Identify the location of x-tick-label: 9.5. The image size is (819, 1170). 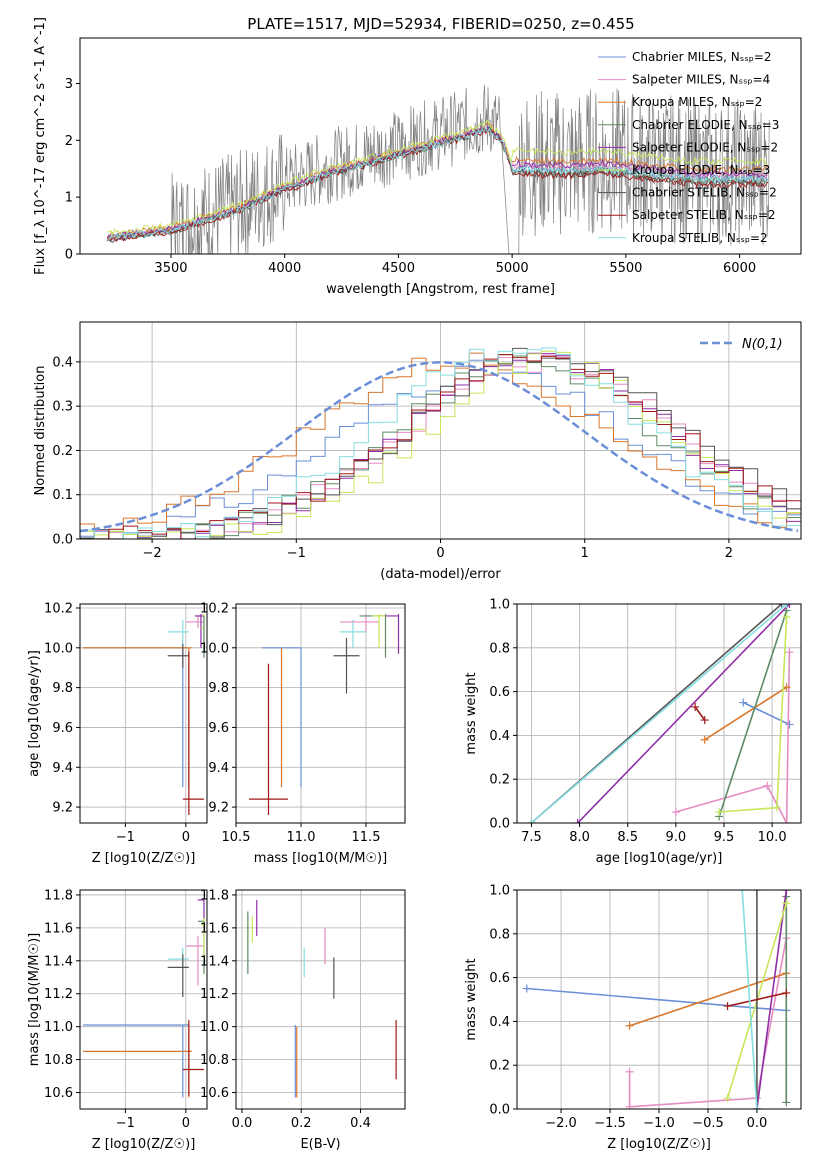
(724, 837).